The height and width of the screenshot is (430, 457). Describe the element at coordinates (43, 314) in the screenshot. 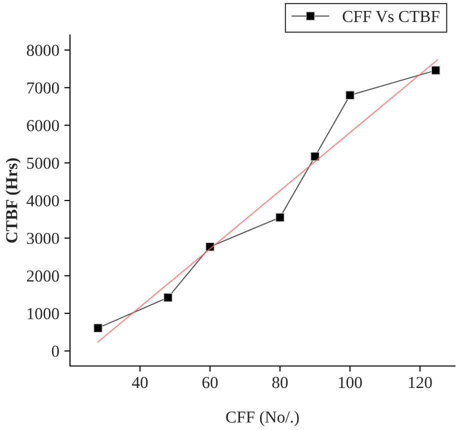

I see `y-tick-label: 1000` at that location.